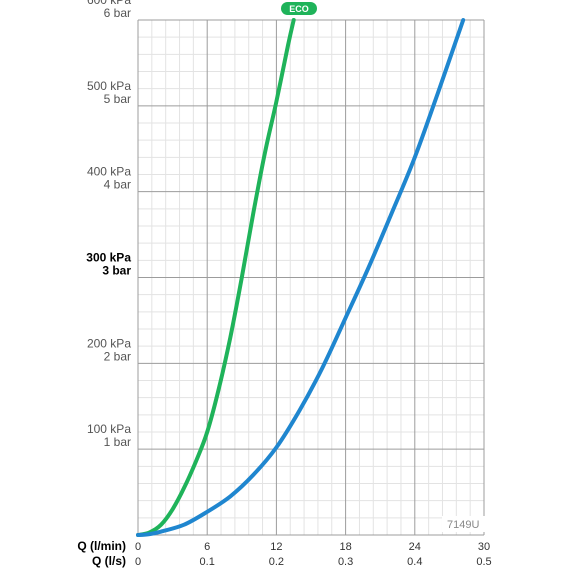 The width and height of the screenshot is (568, 568). What do you see at coordinates (276, 562) in the screenshot?
I see `x-tick-label-ls: 0.2` at bounding box center [276, 562].